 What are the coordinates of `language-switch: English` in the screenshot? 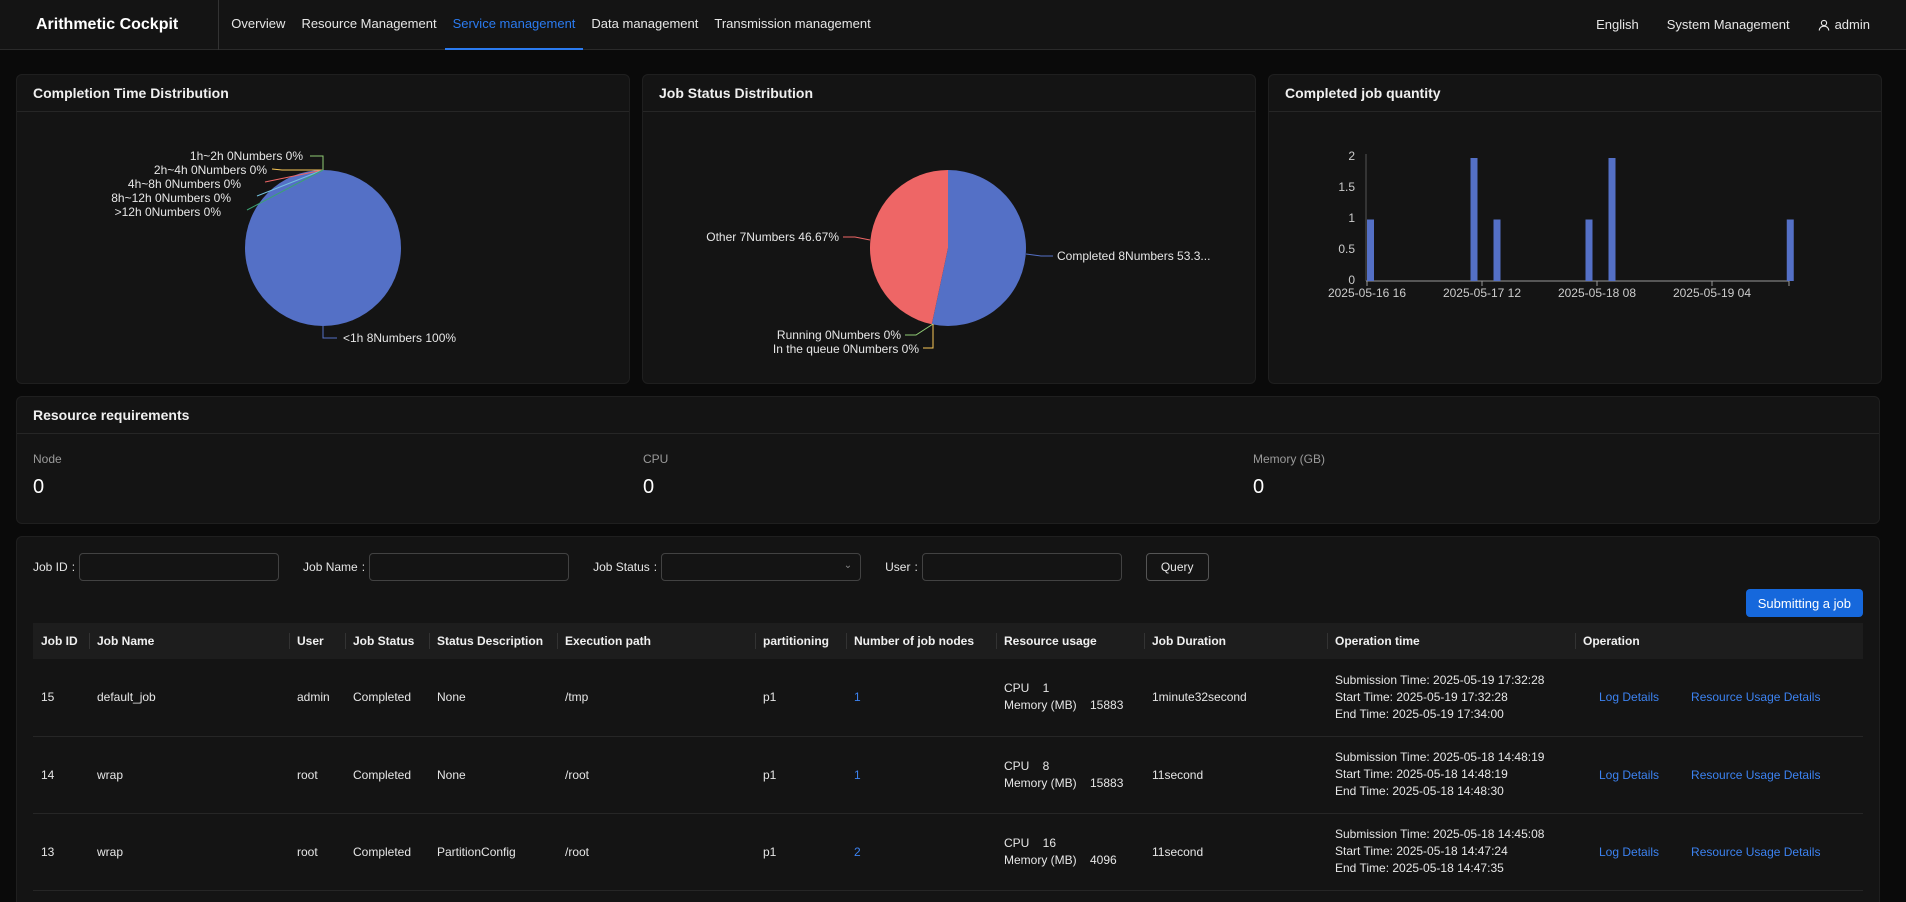 It's located at (1617, 24).